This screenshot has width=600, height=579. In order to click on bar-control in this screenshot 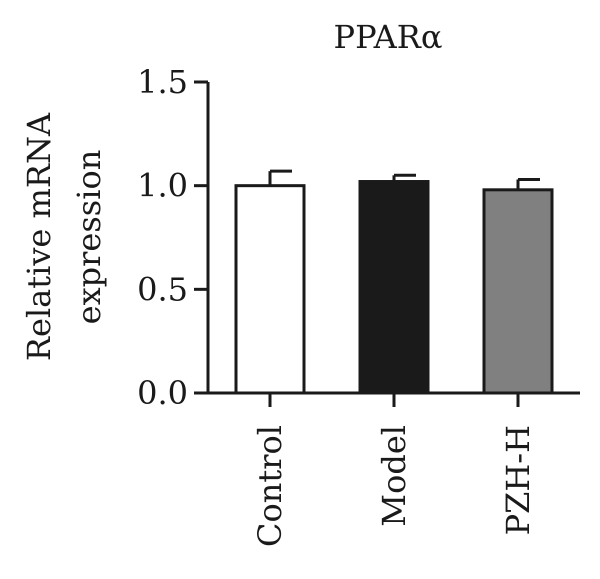, I will do `click(270, 289)`.